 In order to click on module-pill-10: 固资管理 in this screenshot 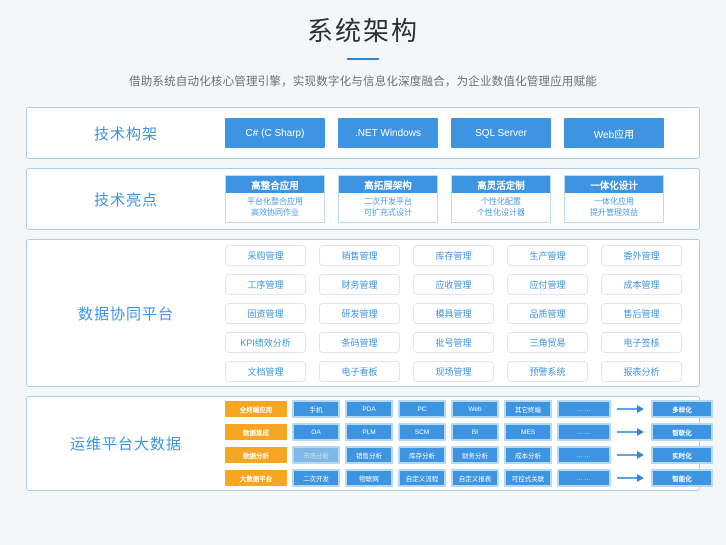, I will do `click(265, 313)`.